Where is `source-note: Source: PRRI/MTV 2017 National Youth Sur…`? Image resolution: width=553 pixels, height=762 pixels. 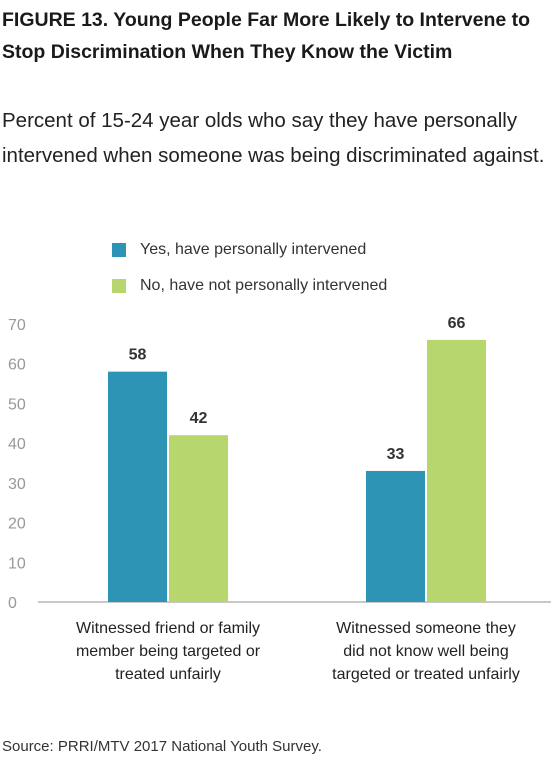 source-note: Source: PRRI/MTV 2017 National Youth Sur… is located at coordinates (162, 746).